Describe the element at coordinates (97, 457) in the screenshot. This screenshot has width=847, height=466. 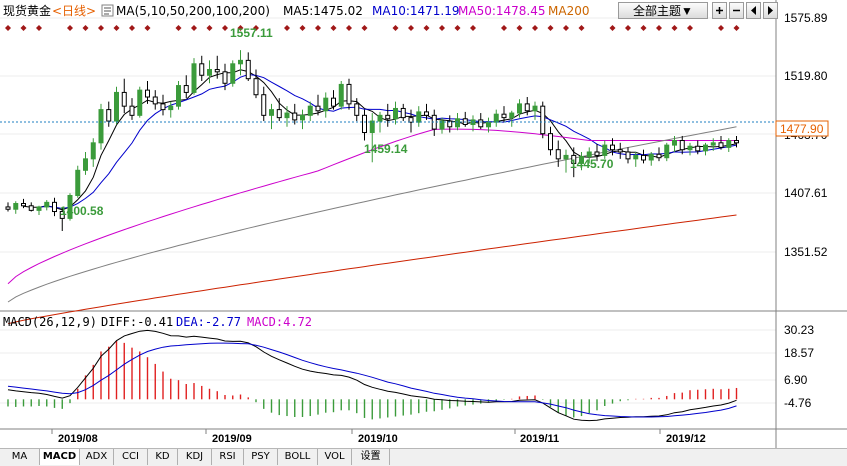
I see `tab-adx: ADX` at that location.